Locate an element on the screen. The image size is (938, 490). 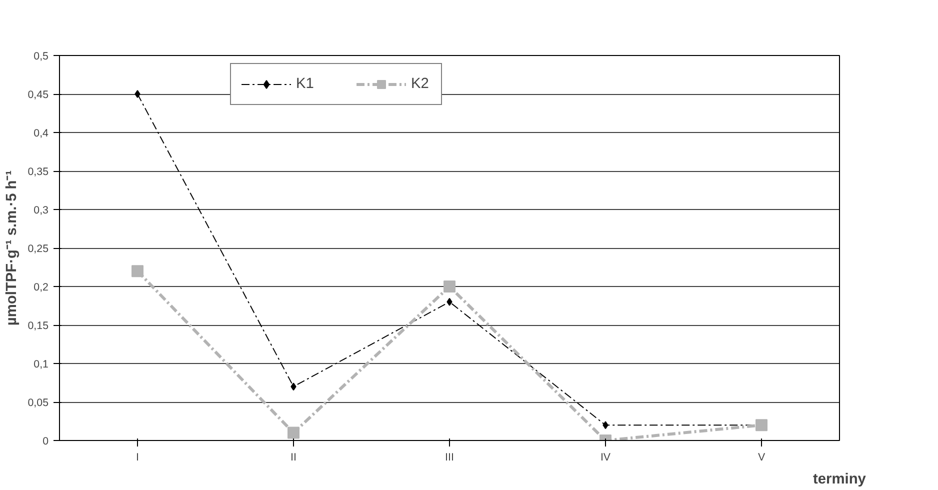
y-tick-label: 0,25 is located at coordinates (38, 249).